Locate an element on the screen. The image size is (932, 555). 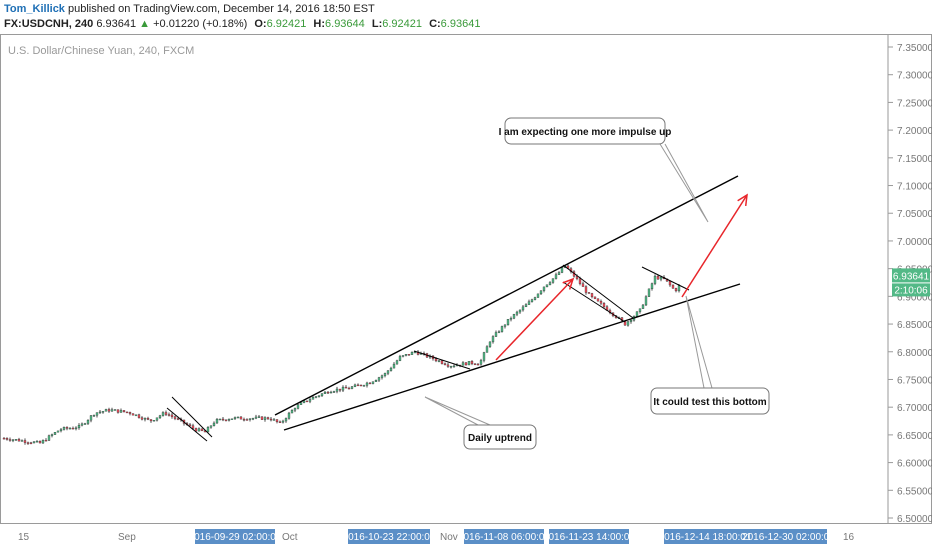
high-value: 6.93644 is located at coordinates (345, 24).